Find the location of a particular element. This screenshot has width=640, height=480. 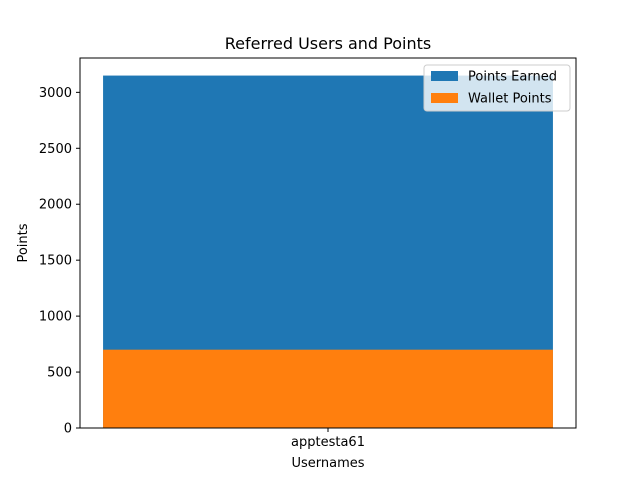

y-axis-label: Points is located at coordinates (23, 242).